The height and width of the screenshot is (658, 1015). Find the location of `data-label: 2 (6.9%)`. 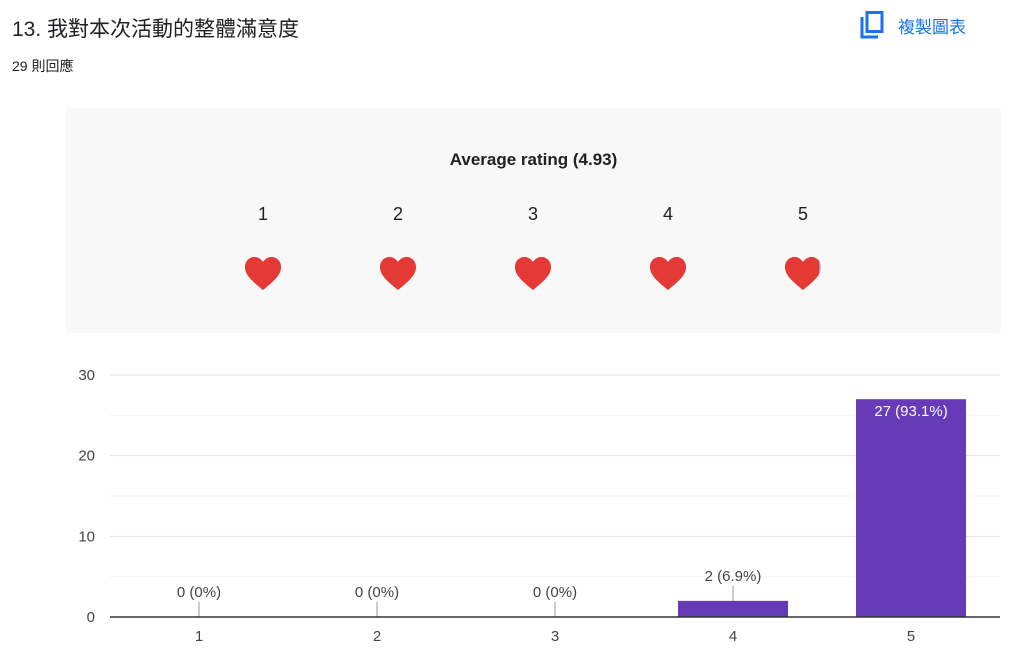

data-label: 2 (6.9%) is located at coordinates (733, 576).